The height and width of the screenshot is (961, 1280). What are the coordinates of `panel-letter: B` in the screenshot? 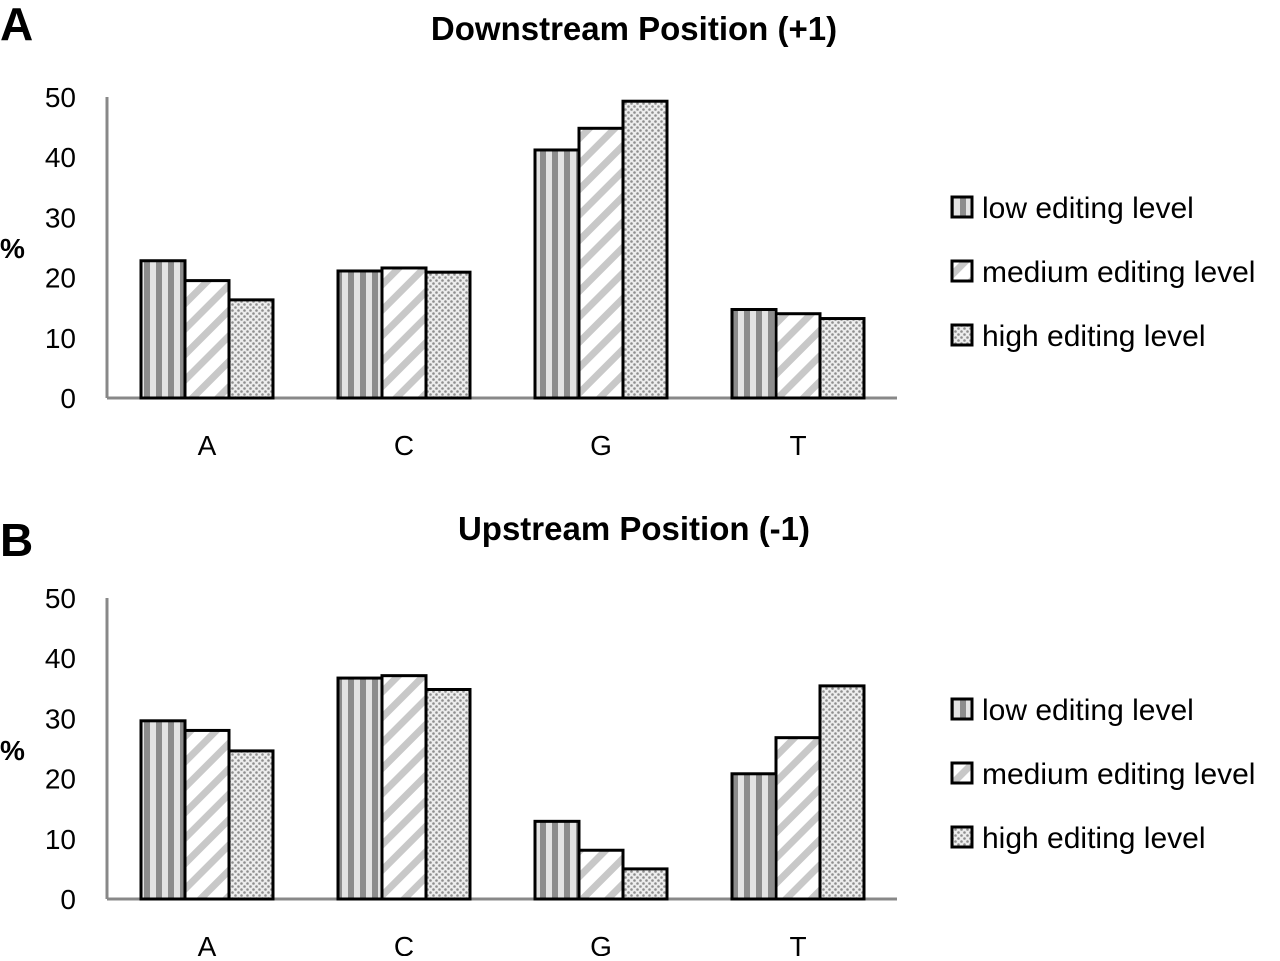 It's located at (16, 540).